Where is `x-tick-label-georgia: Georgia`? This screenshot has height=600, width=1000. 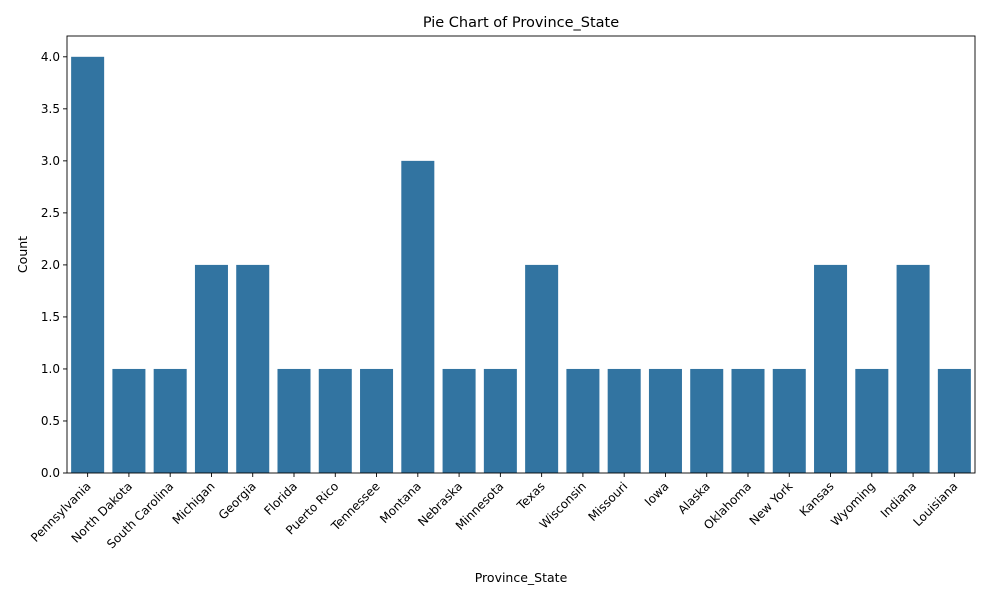 x-tick-label-georgia: Georgia is located at coordinates (237, 500).